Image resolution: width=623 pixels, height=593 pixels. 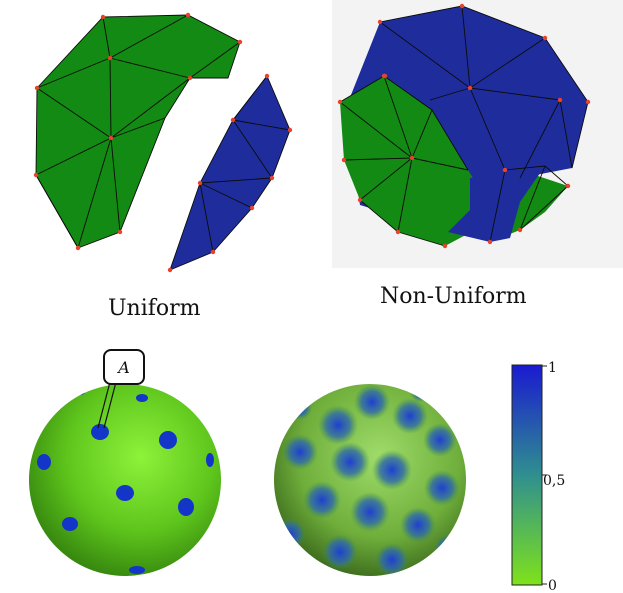 What do you see at coordinates (370, 480) in the screenshot?
I see `non-uniform-sphere` at bounding box center [370, 480].